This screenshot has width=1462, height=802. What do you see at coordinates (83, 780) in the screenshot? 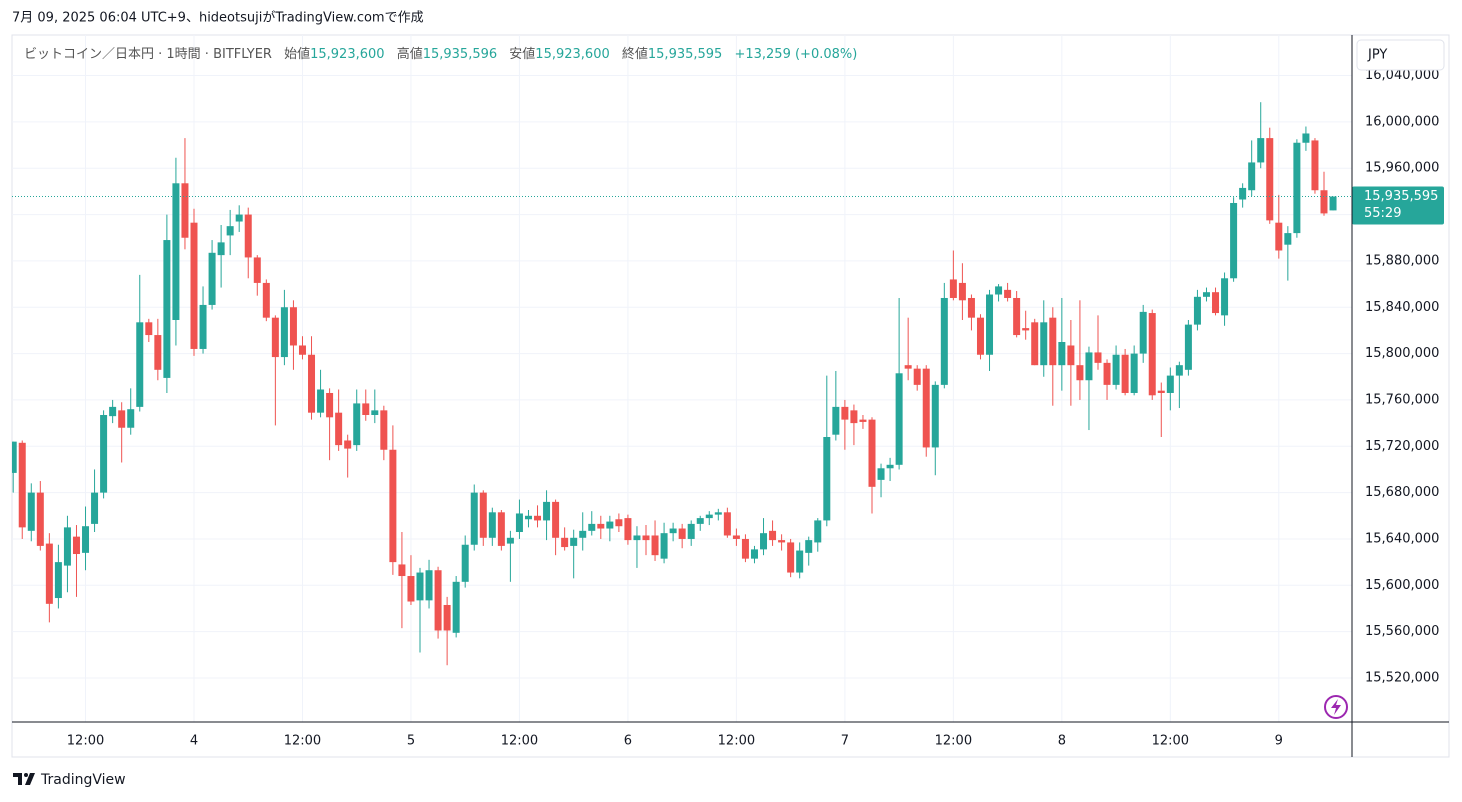
I see `brand: TradingView` at bounding box center [83, 780].